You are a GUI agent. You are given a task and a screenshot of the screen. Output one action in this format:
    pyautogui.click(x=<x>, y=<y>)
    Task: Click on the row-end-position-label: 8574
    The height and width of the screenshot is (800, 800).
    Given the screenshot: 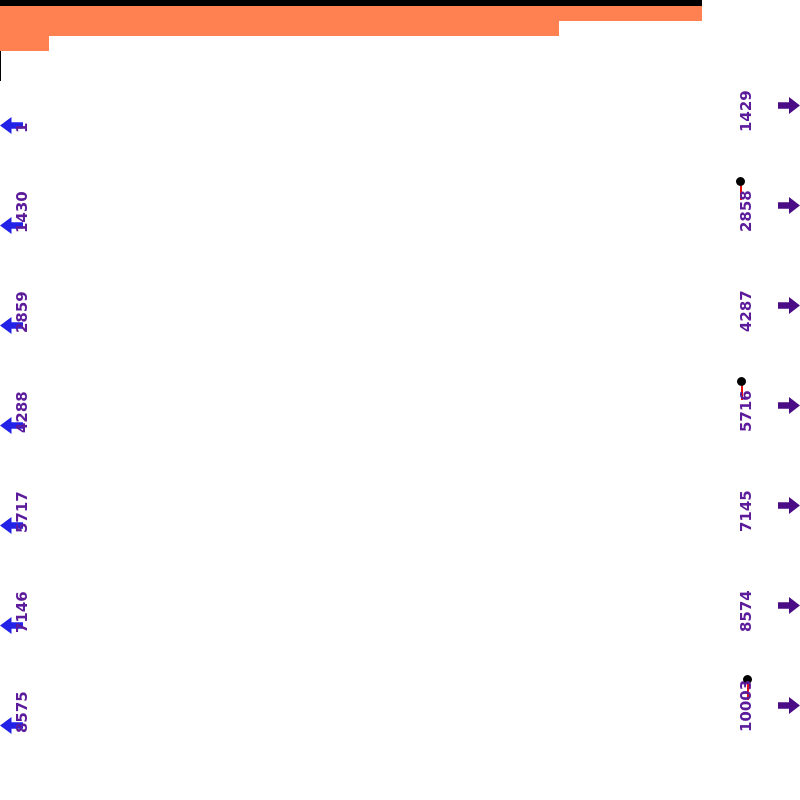 What is the action you would take?
    pyautogui.click(x=746, y=611)
    